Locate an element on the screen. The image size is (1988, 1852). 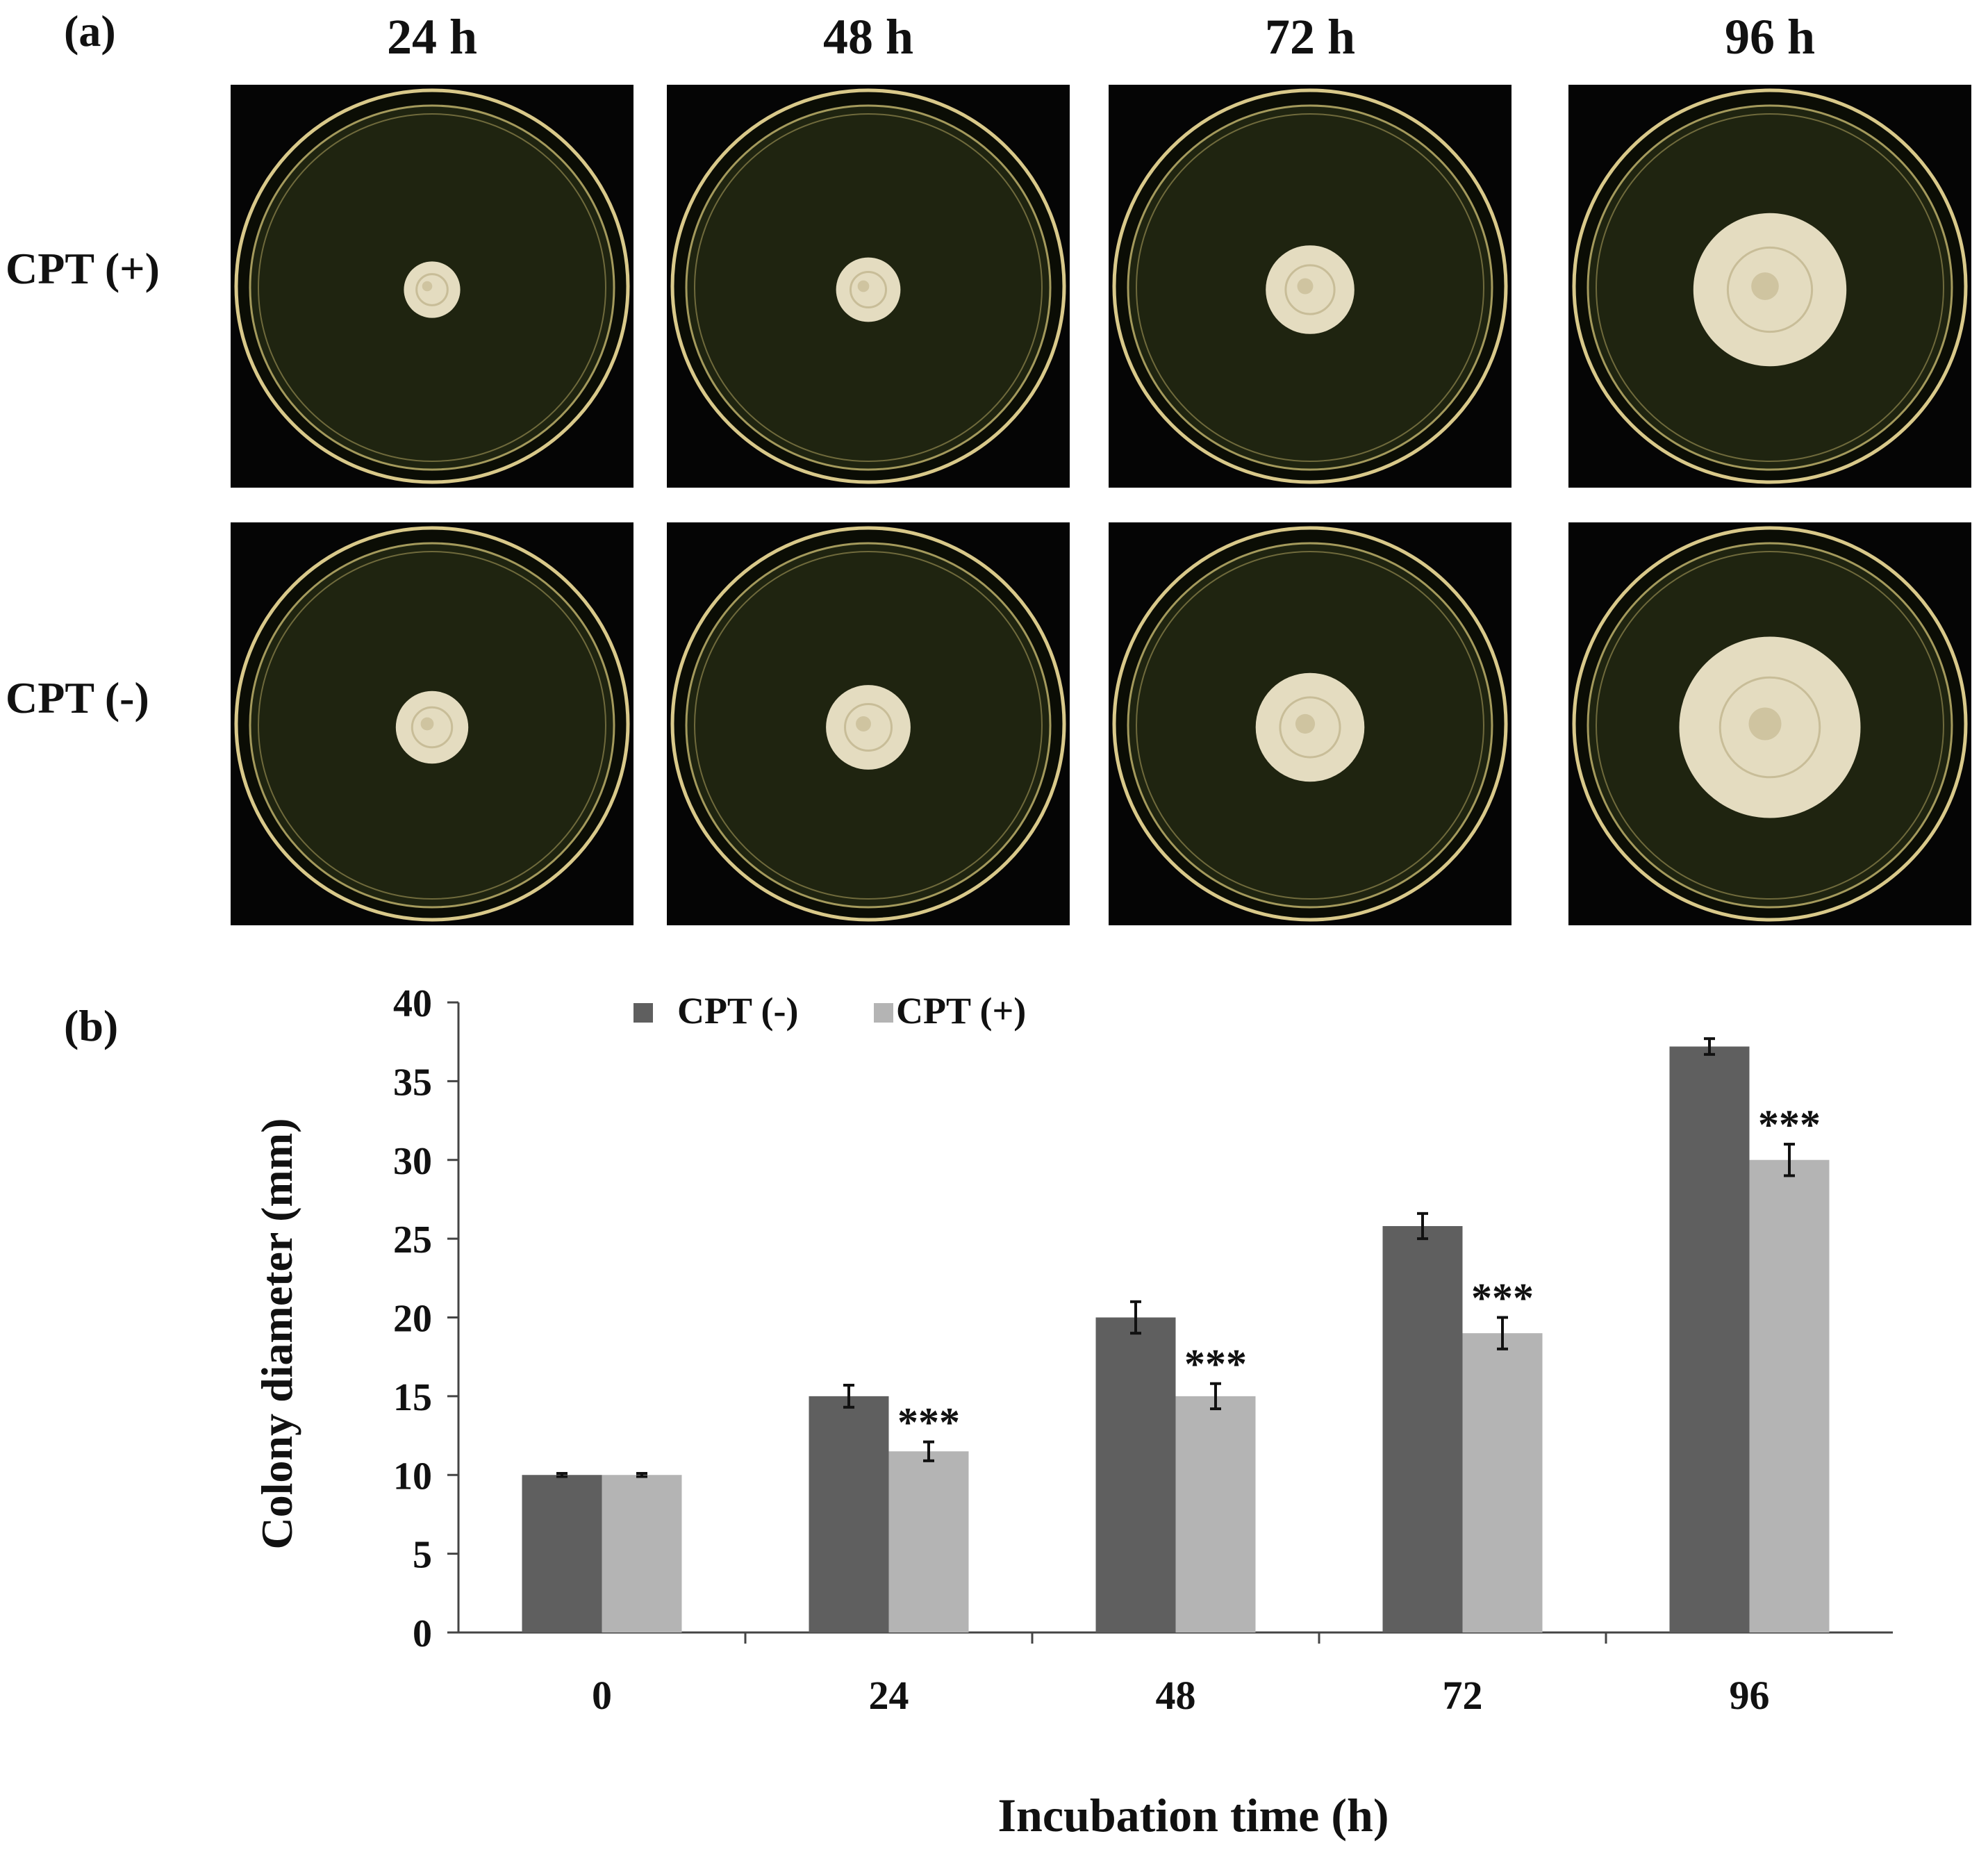
column-header-24h: 24 h is located at coordinates (432, 37).